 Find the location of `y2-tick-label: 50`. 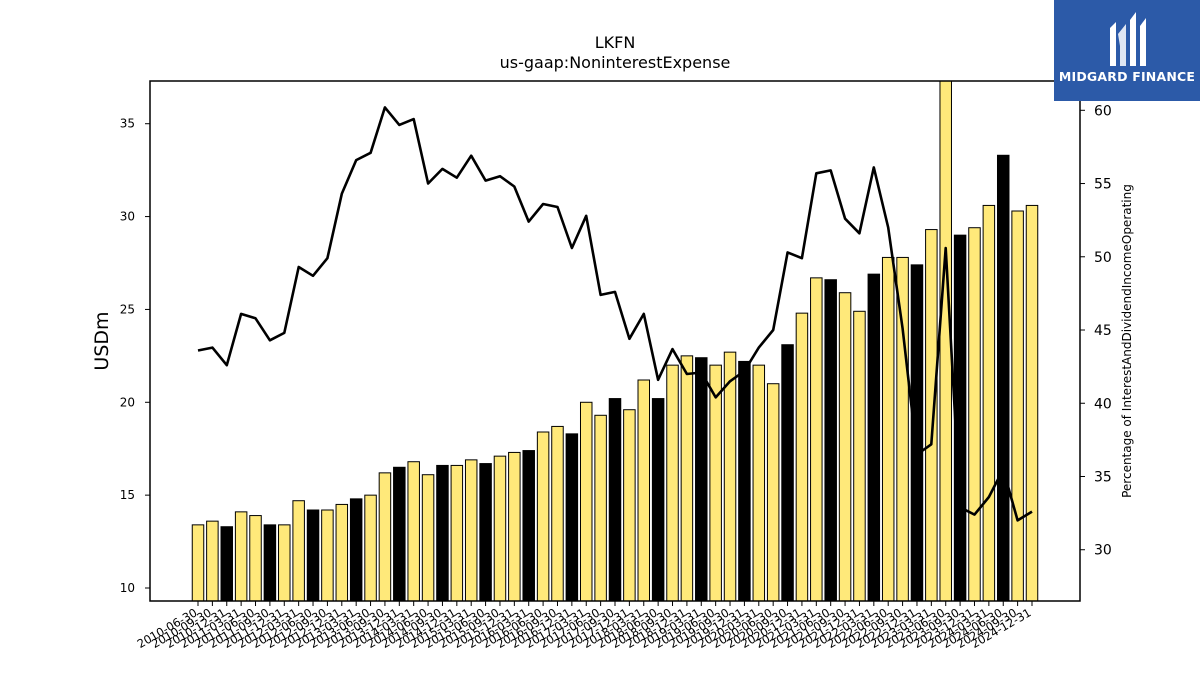

y2-tick-label: 50 is located at coordinates (1103, 258).